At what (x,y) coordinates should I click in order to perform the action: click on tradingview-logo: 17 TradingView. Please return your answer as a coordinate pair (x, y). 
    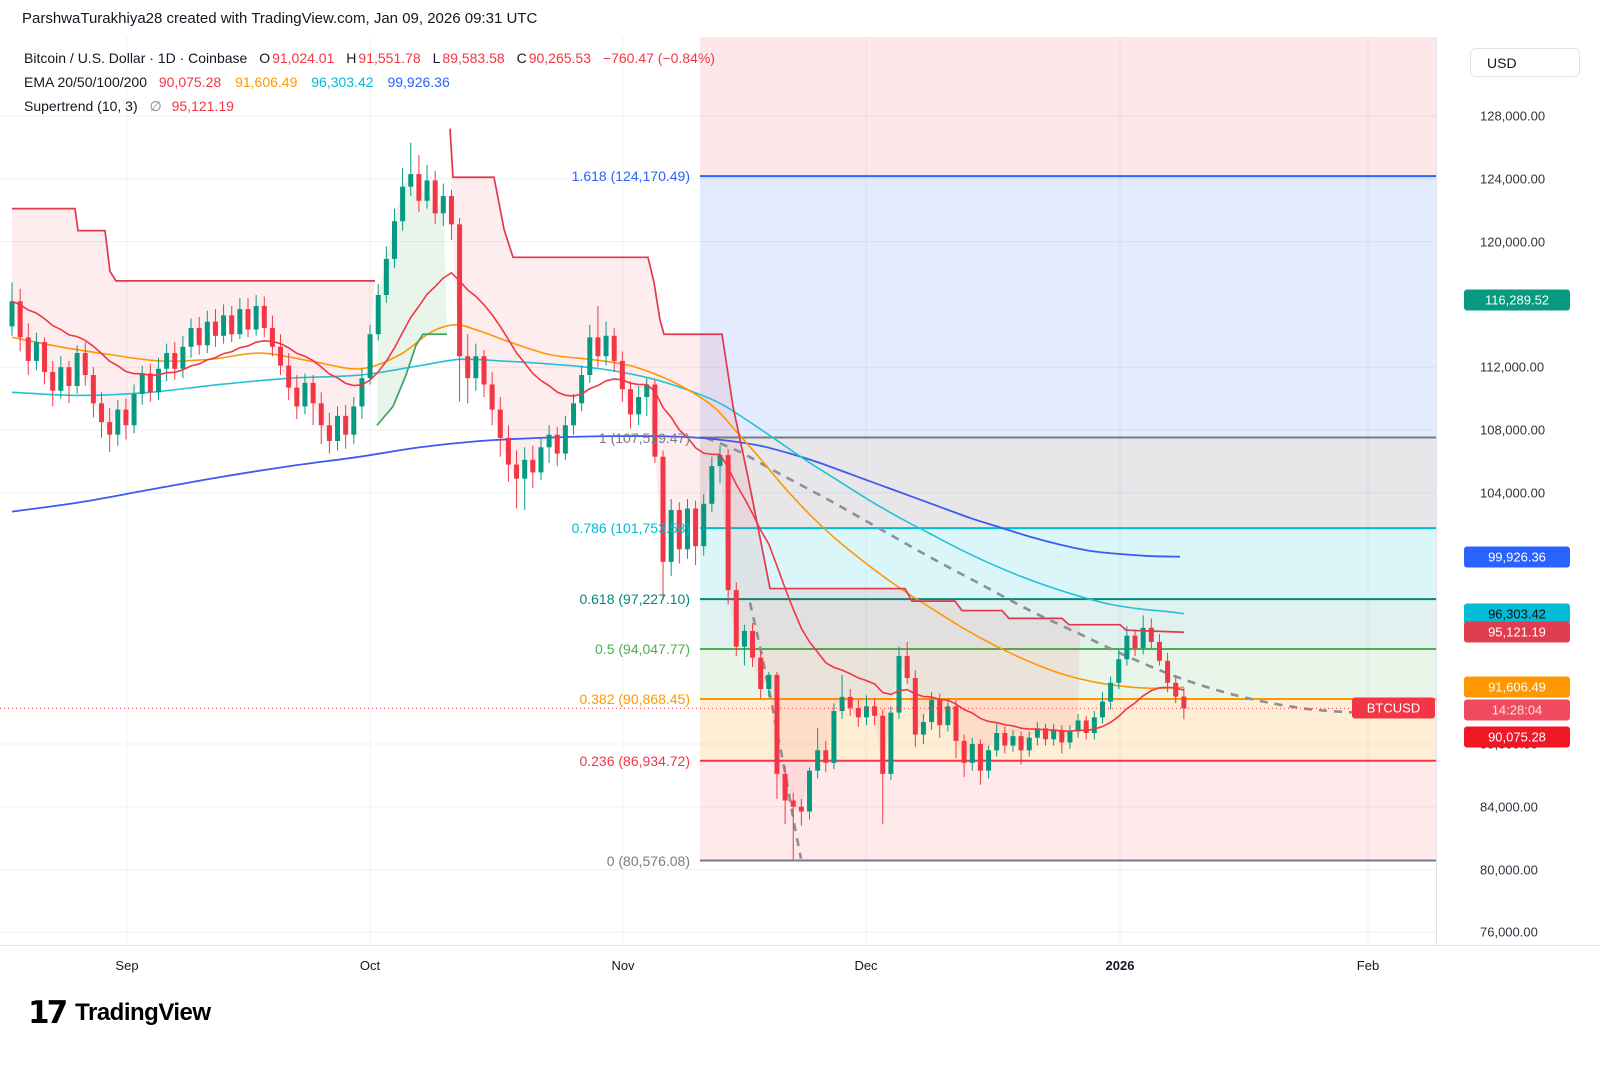
    Looking at the image, I should click on (119, 1013).